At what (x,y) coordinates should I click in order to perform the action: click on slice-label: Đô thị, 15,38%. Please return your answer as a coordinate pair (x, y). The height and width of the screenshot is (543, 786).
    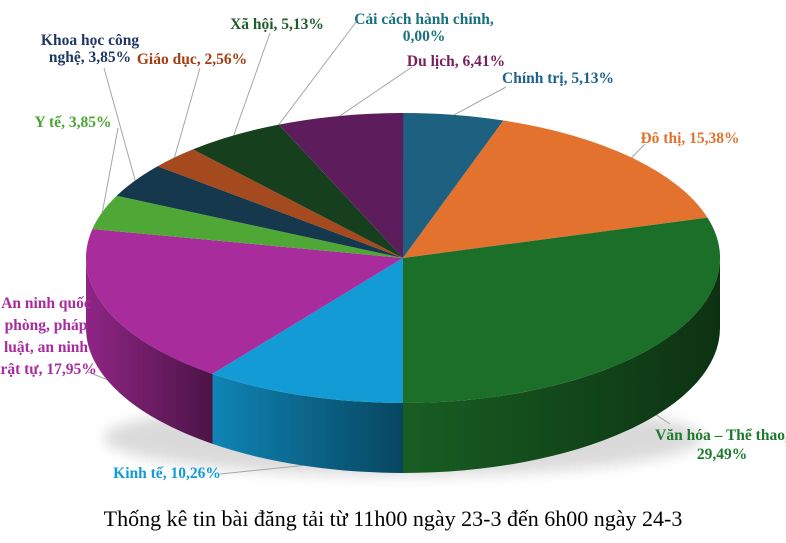
    Looking at the image, I should click on (689, 138).